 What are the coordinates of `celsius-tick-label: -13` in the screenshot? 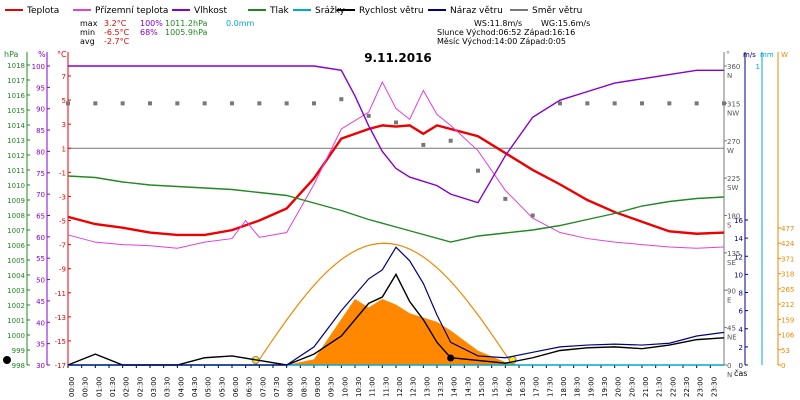 It's located at (60, 318).